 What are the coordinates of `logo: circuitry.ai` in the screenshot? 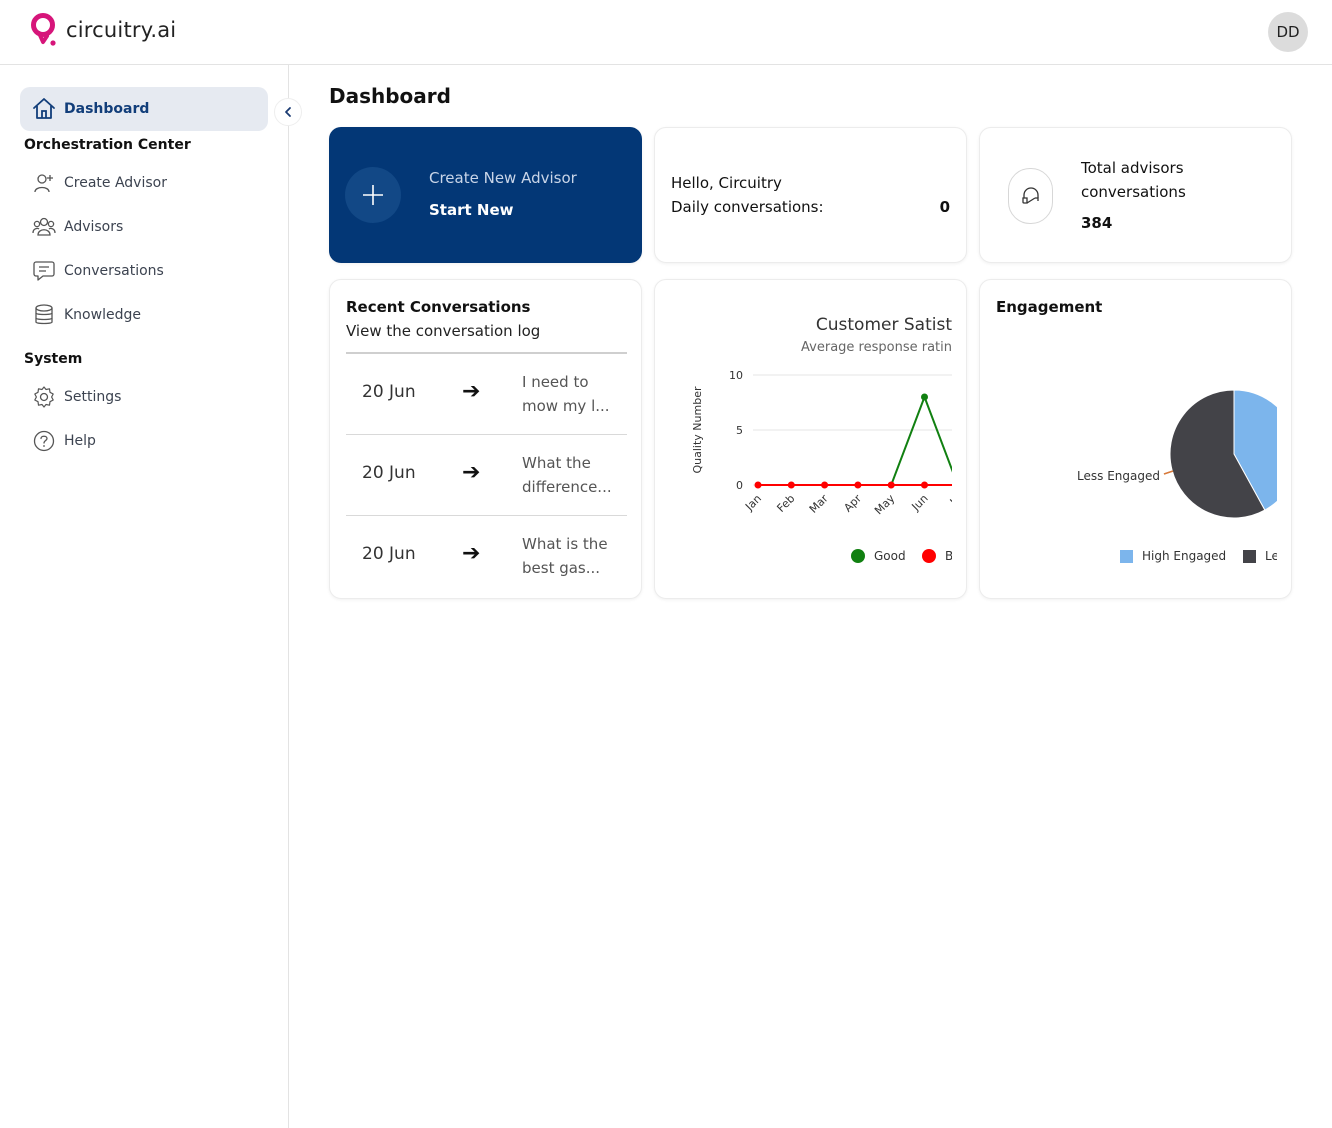 It's located at (103, 30).